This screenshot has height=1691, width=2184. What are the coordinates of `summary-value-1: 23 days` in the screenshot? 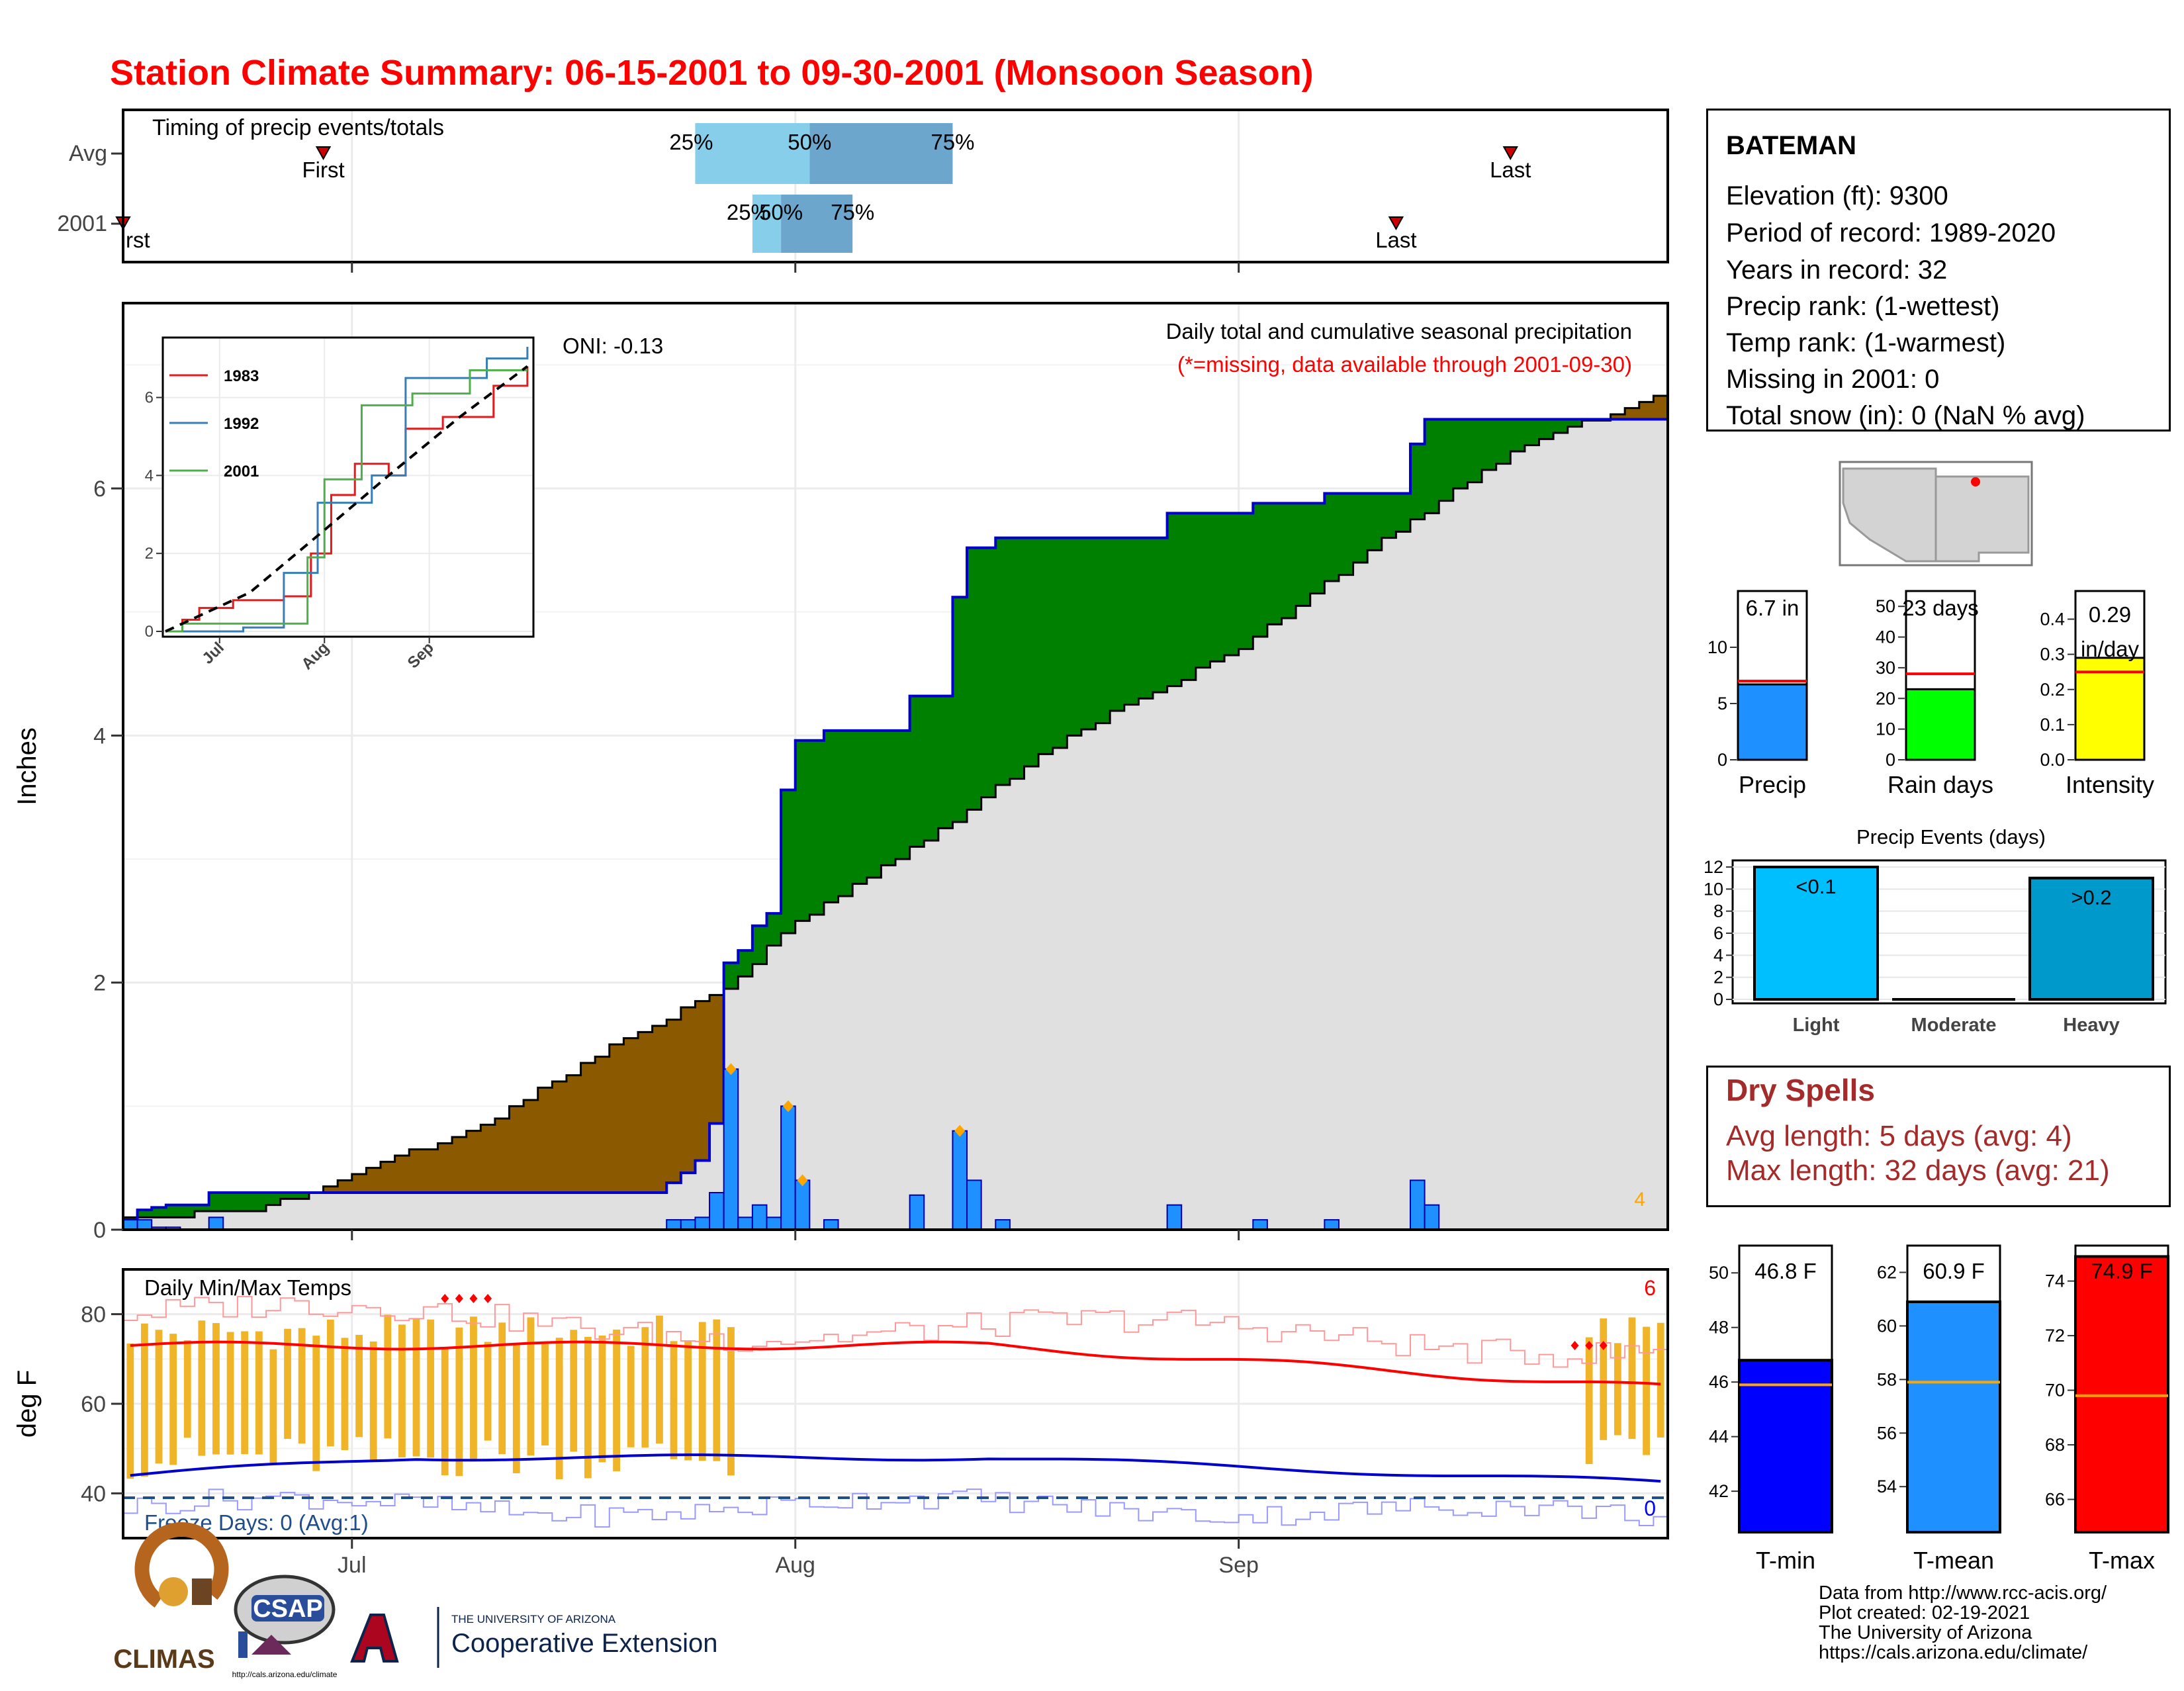 It's located at (1940, 608).